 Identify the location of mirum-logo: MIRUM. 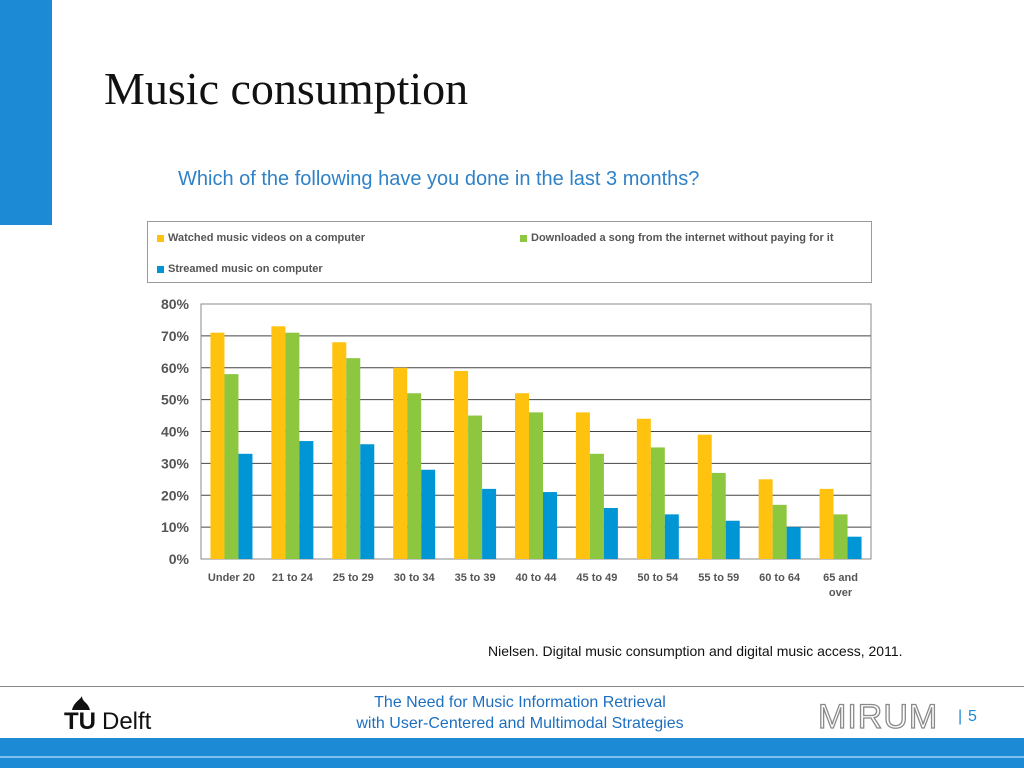
(878, 716).